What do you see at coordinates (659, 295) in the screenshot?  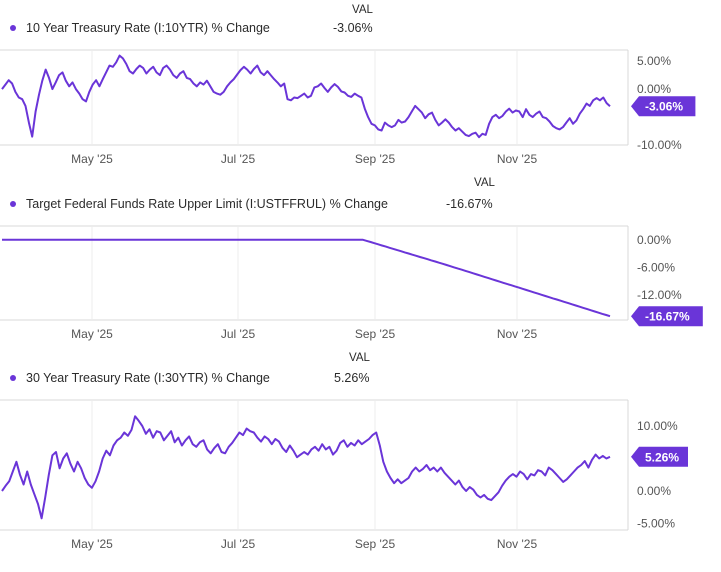 I see `chart2-ytick-label: -12.00%` at bounding box center [659, 295].